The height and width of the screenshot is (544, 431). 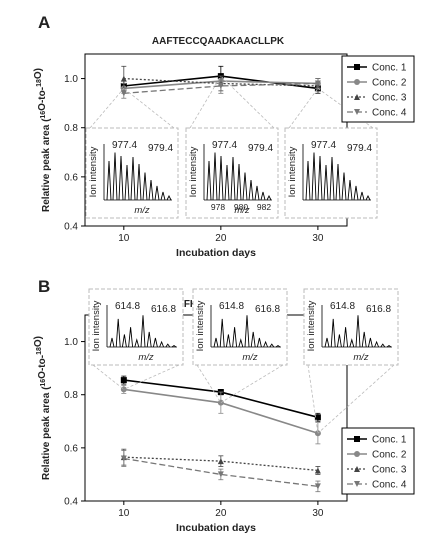 I want to click on y-tick-label: 0.4, so click(x=71, y=502).